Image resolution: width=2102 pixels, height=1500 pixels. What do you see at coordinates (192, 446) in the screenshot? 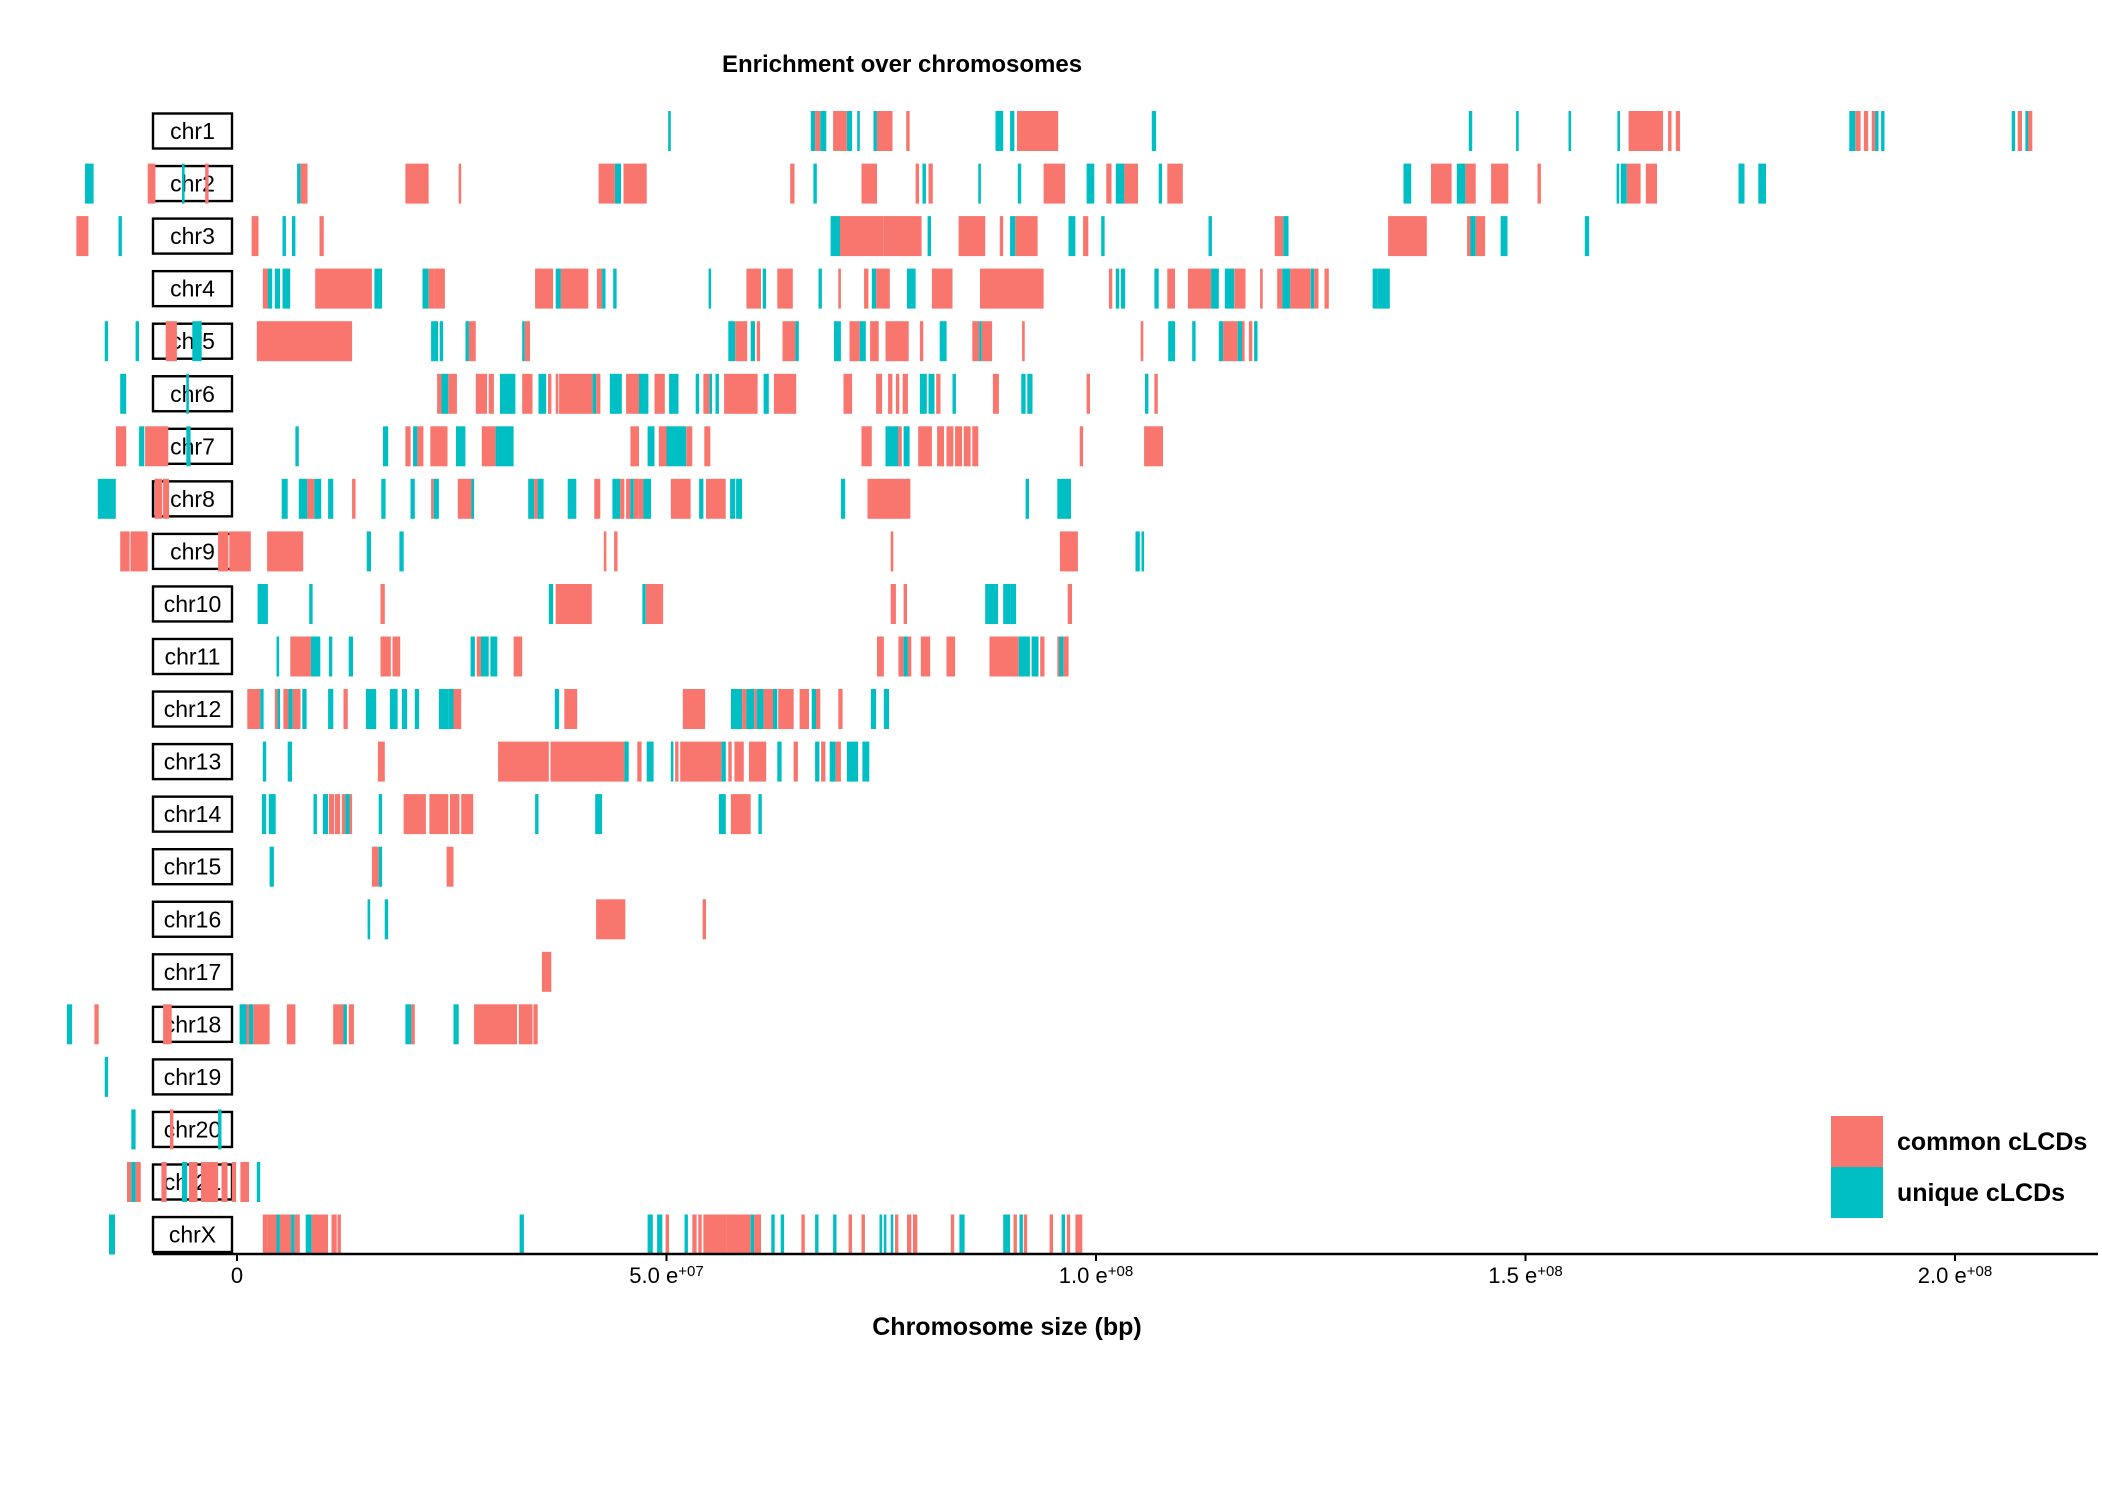
I see `chromosome-label: chr7` at bounding box center [192, 446].